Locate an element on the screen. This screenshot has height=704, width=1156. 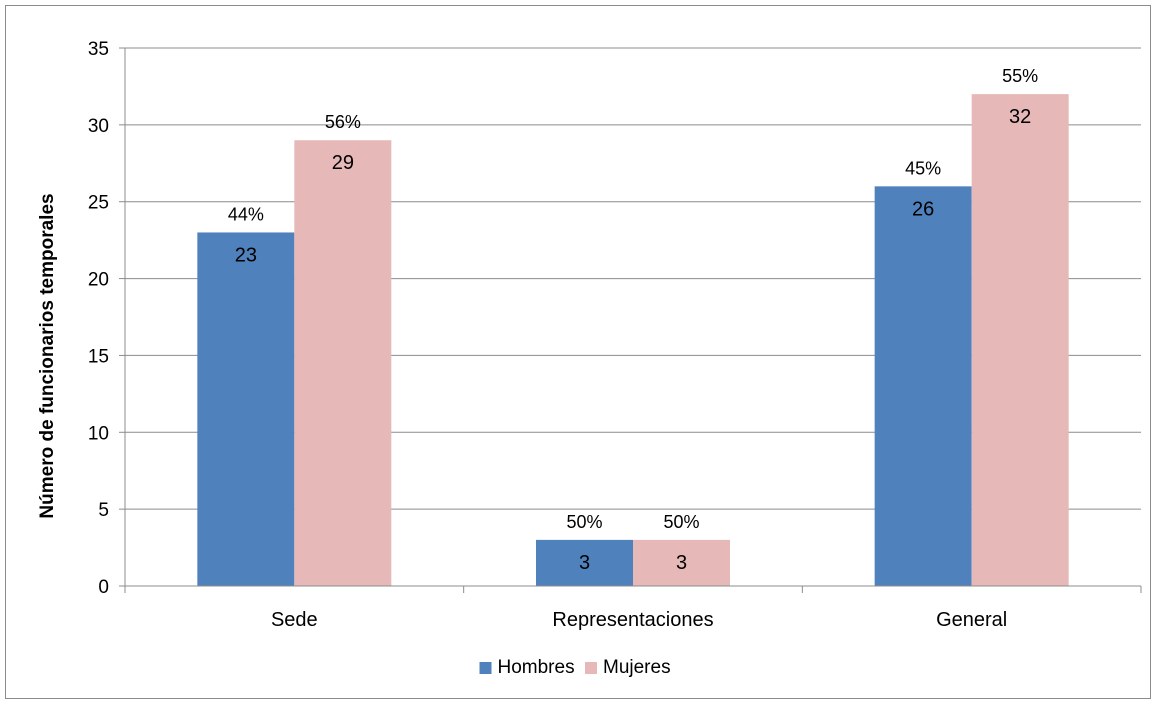
data-label-percent: 55% is located at coordinates (1020, 76).